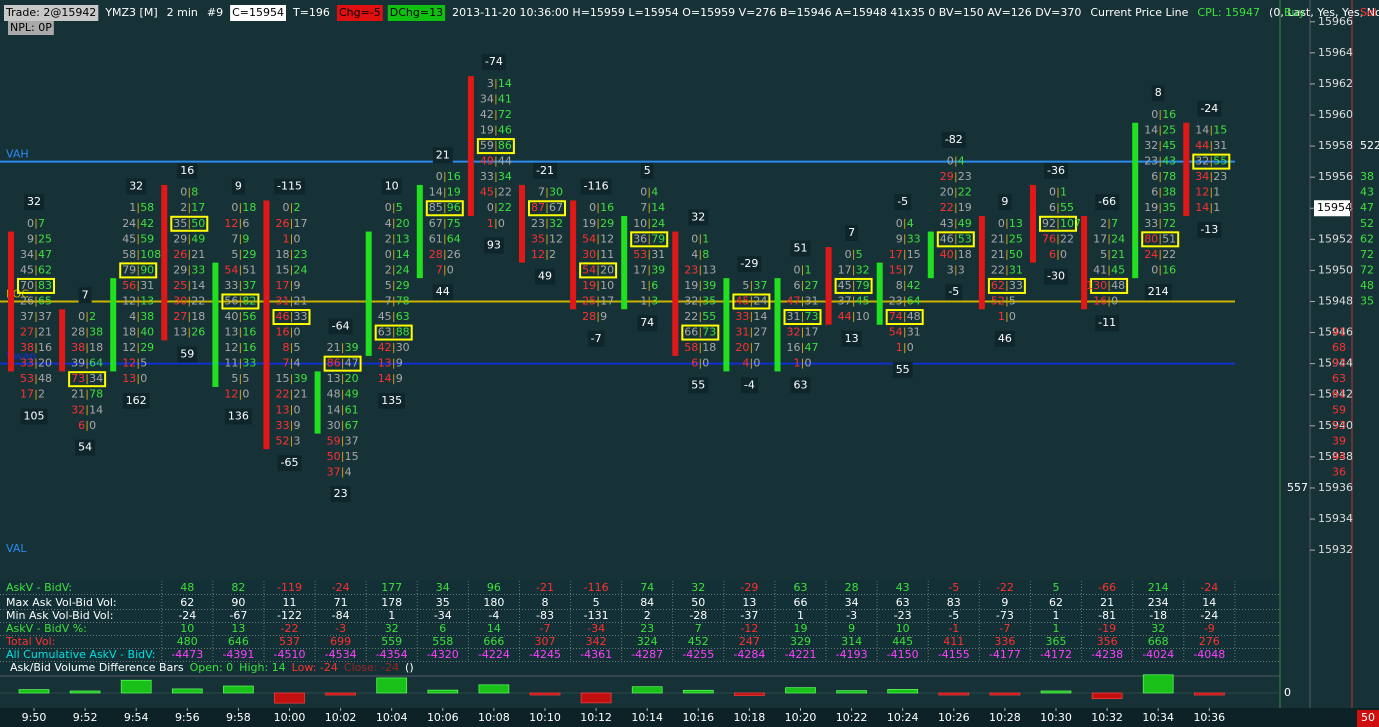  Describe the element at coordinates (896, 300) in the screenshot. I see `bid-volume: 23` at that location.